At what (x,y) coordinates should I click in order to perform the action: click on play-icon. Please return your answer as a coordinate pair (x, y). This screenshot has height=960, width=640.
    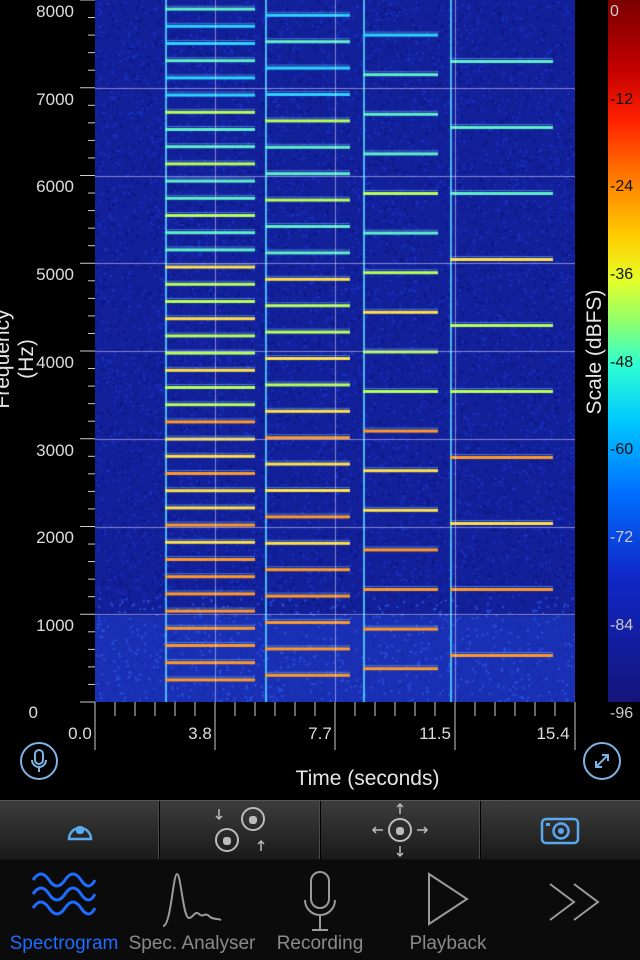
    Looking at the image, I should click on (448, 899).